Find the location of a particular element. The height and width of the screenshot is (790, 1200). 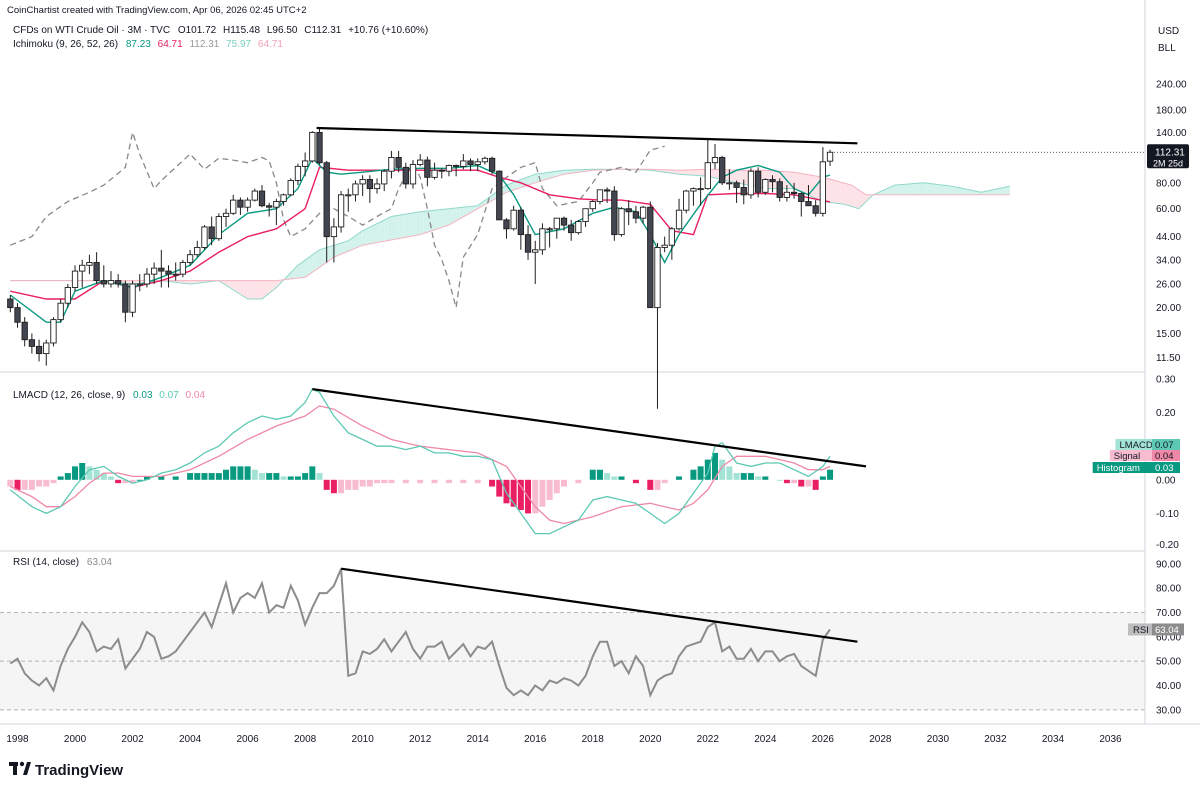

macd-tag-name: Histogram is located at coordinates (1118, 468).